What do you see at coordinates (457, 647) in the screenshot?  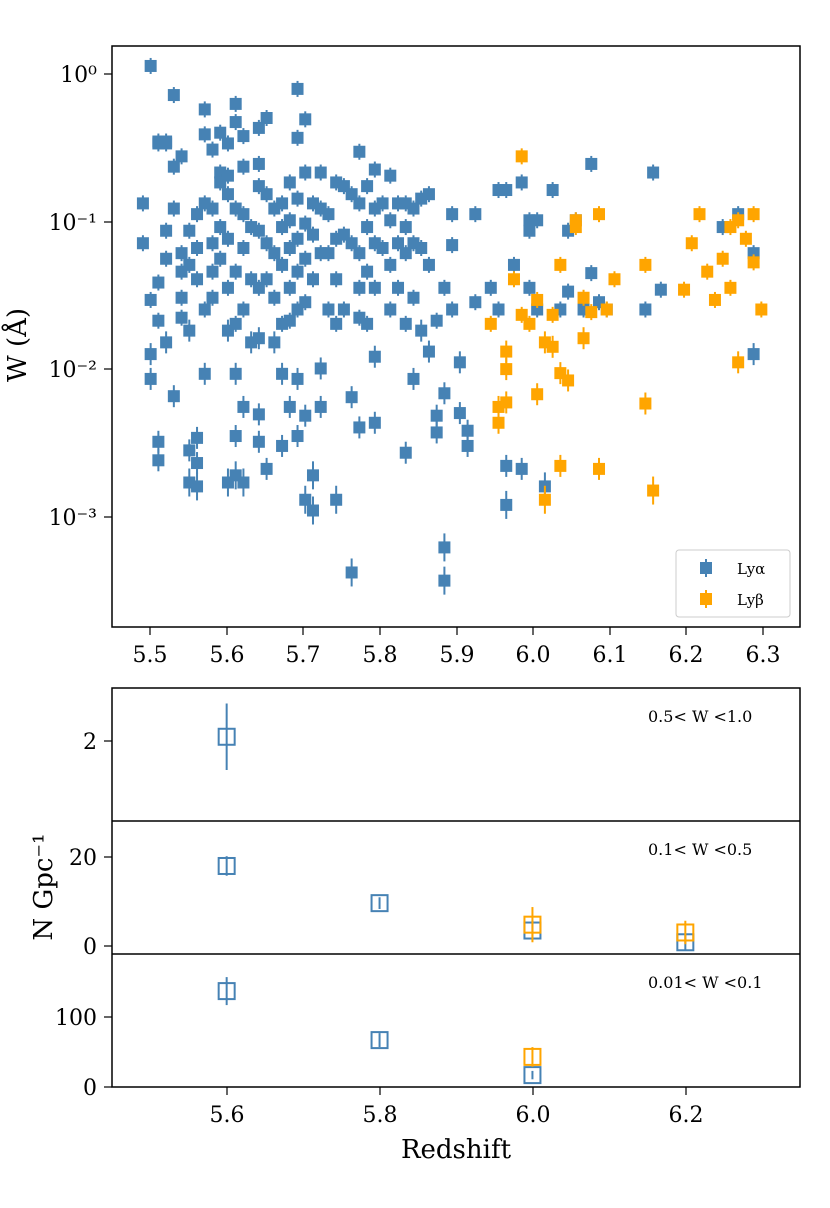 I see `top-x-ticks: 5.5 5.6 5.7 5.8 5.9 6.0 6.1 6.2 6.3` at bounding box center [457, 647].